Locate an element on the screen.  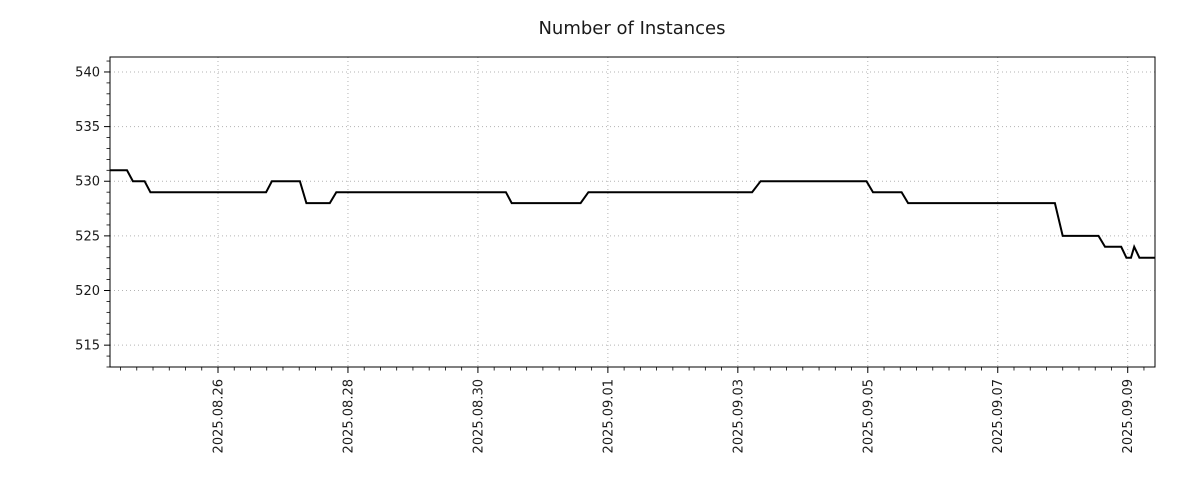
x-axis-tick-label: 2025.09.07 is located at coordinates (998, 416).